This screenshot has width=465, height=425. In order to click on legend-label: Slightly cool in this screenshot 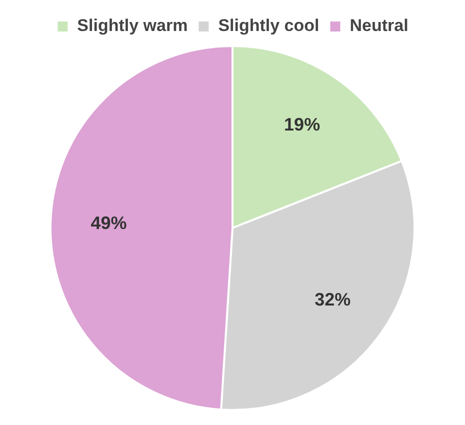, I will do `click(269, 26)`.